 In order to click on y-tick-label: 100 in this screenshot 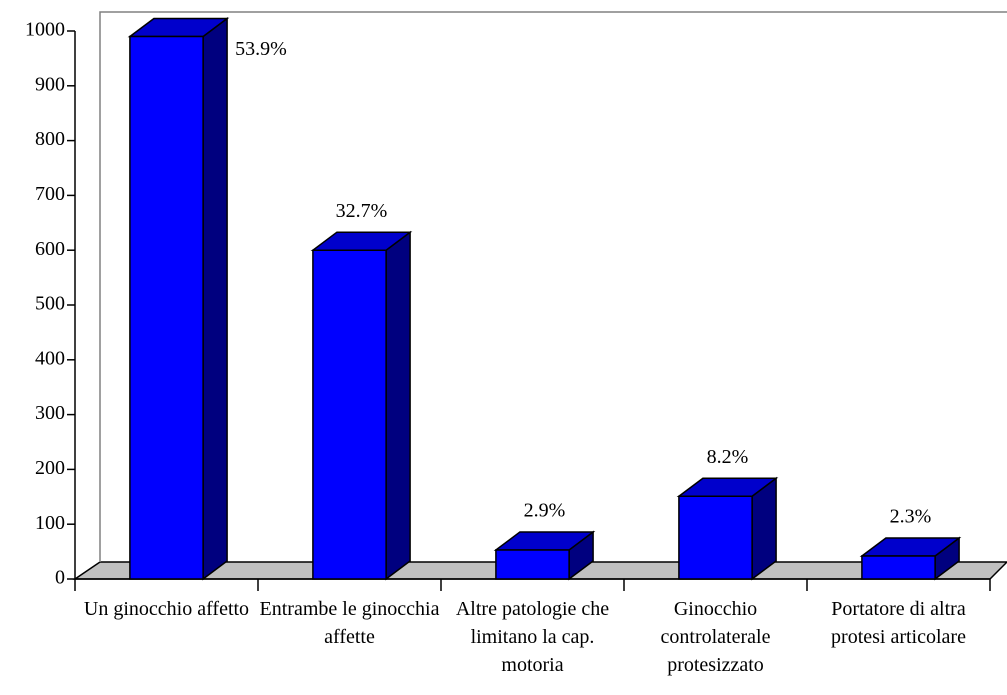, I will do `click(50, 523)`.